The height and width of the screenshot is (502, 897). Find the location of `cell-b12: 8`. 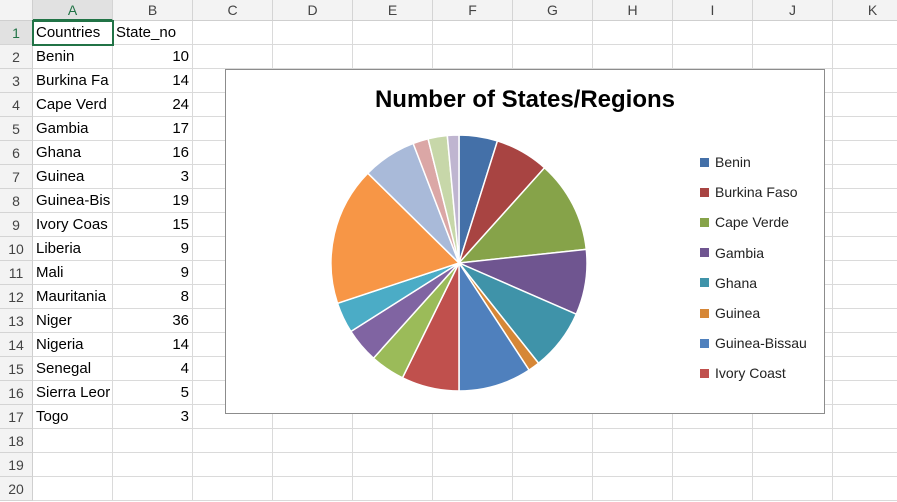

cell-b12: 8 is located at coordinates (153, 297).